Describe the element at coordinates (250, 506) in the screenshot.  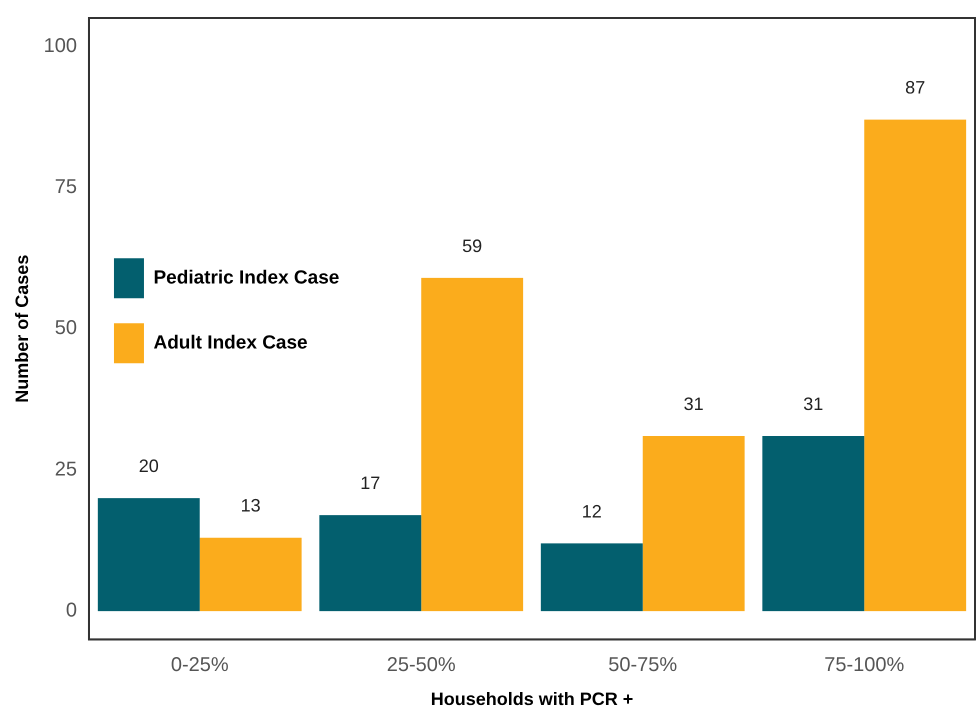
I see `data-label: 13` at that location.